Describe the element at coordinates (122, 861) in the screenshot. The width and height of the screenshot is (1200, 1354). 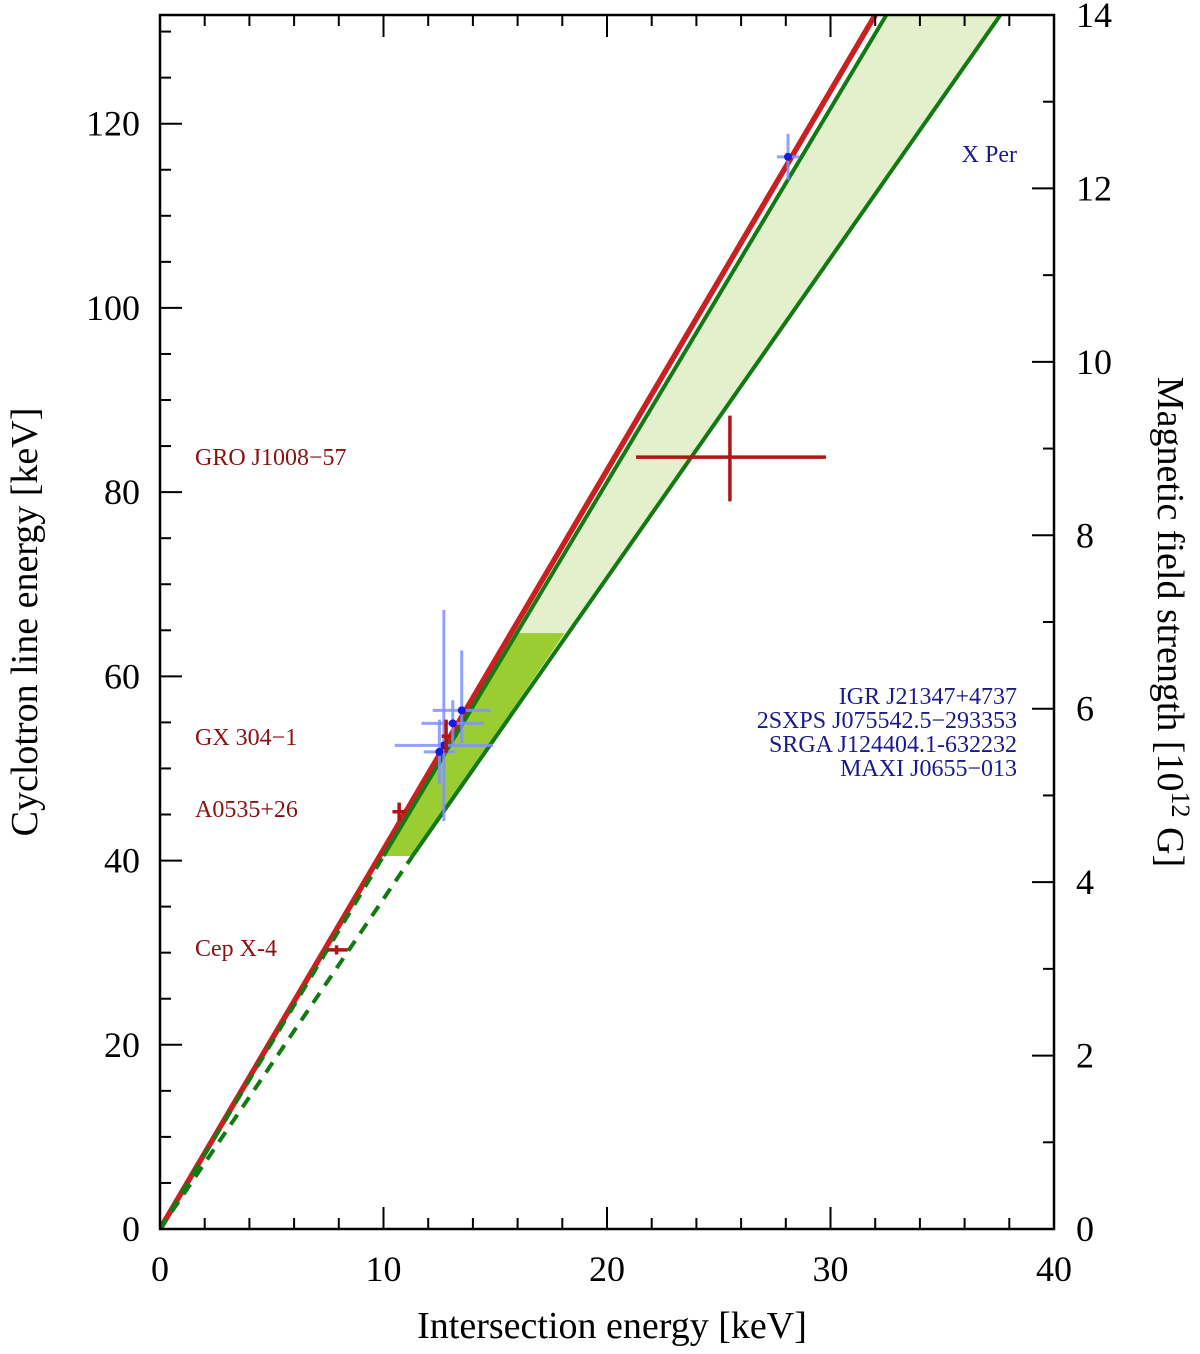
I see `y-tick-label-2: 40` at that location.